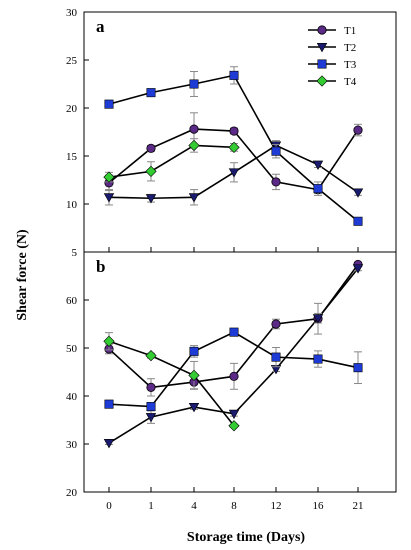 This screenshot has width=411, height=550. What do you see at coordinates (350, 48) in the screenshot?
I see `legend-label: T2` at bounding box center [350, 48].